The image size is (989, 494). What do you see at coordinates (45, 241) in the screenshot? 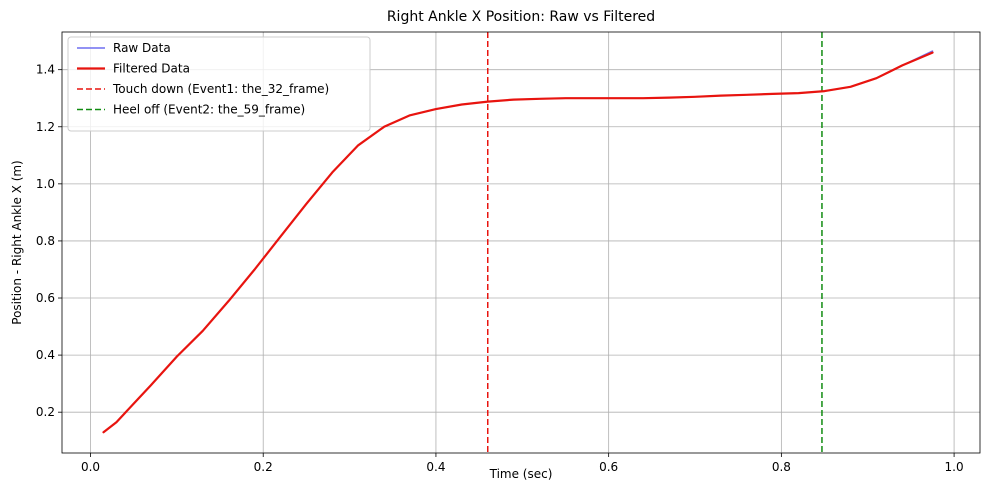
I see `y-tick-label: 0.8` at bounding box center [45, 241].